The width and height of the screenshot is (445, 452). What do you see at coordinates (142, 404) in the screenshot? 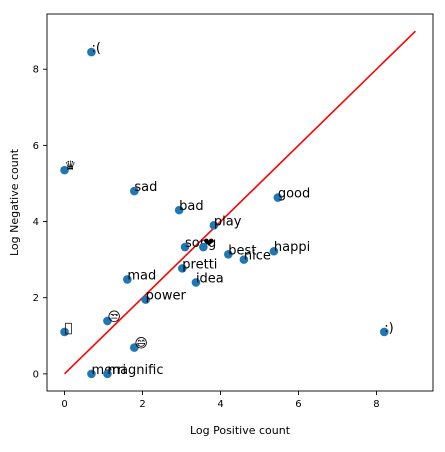
I see `x-tick-label: 2` at bounding box center [142, 404].